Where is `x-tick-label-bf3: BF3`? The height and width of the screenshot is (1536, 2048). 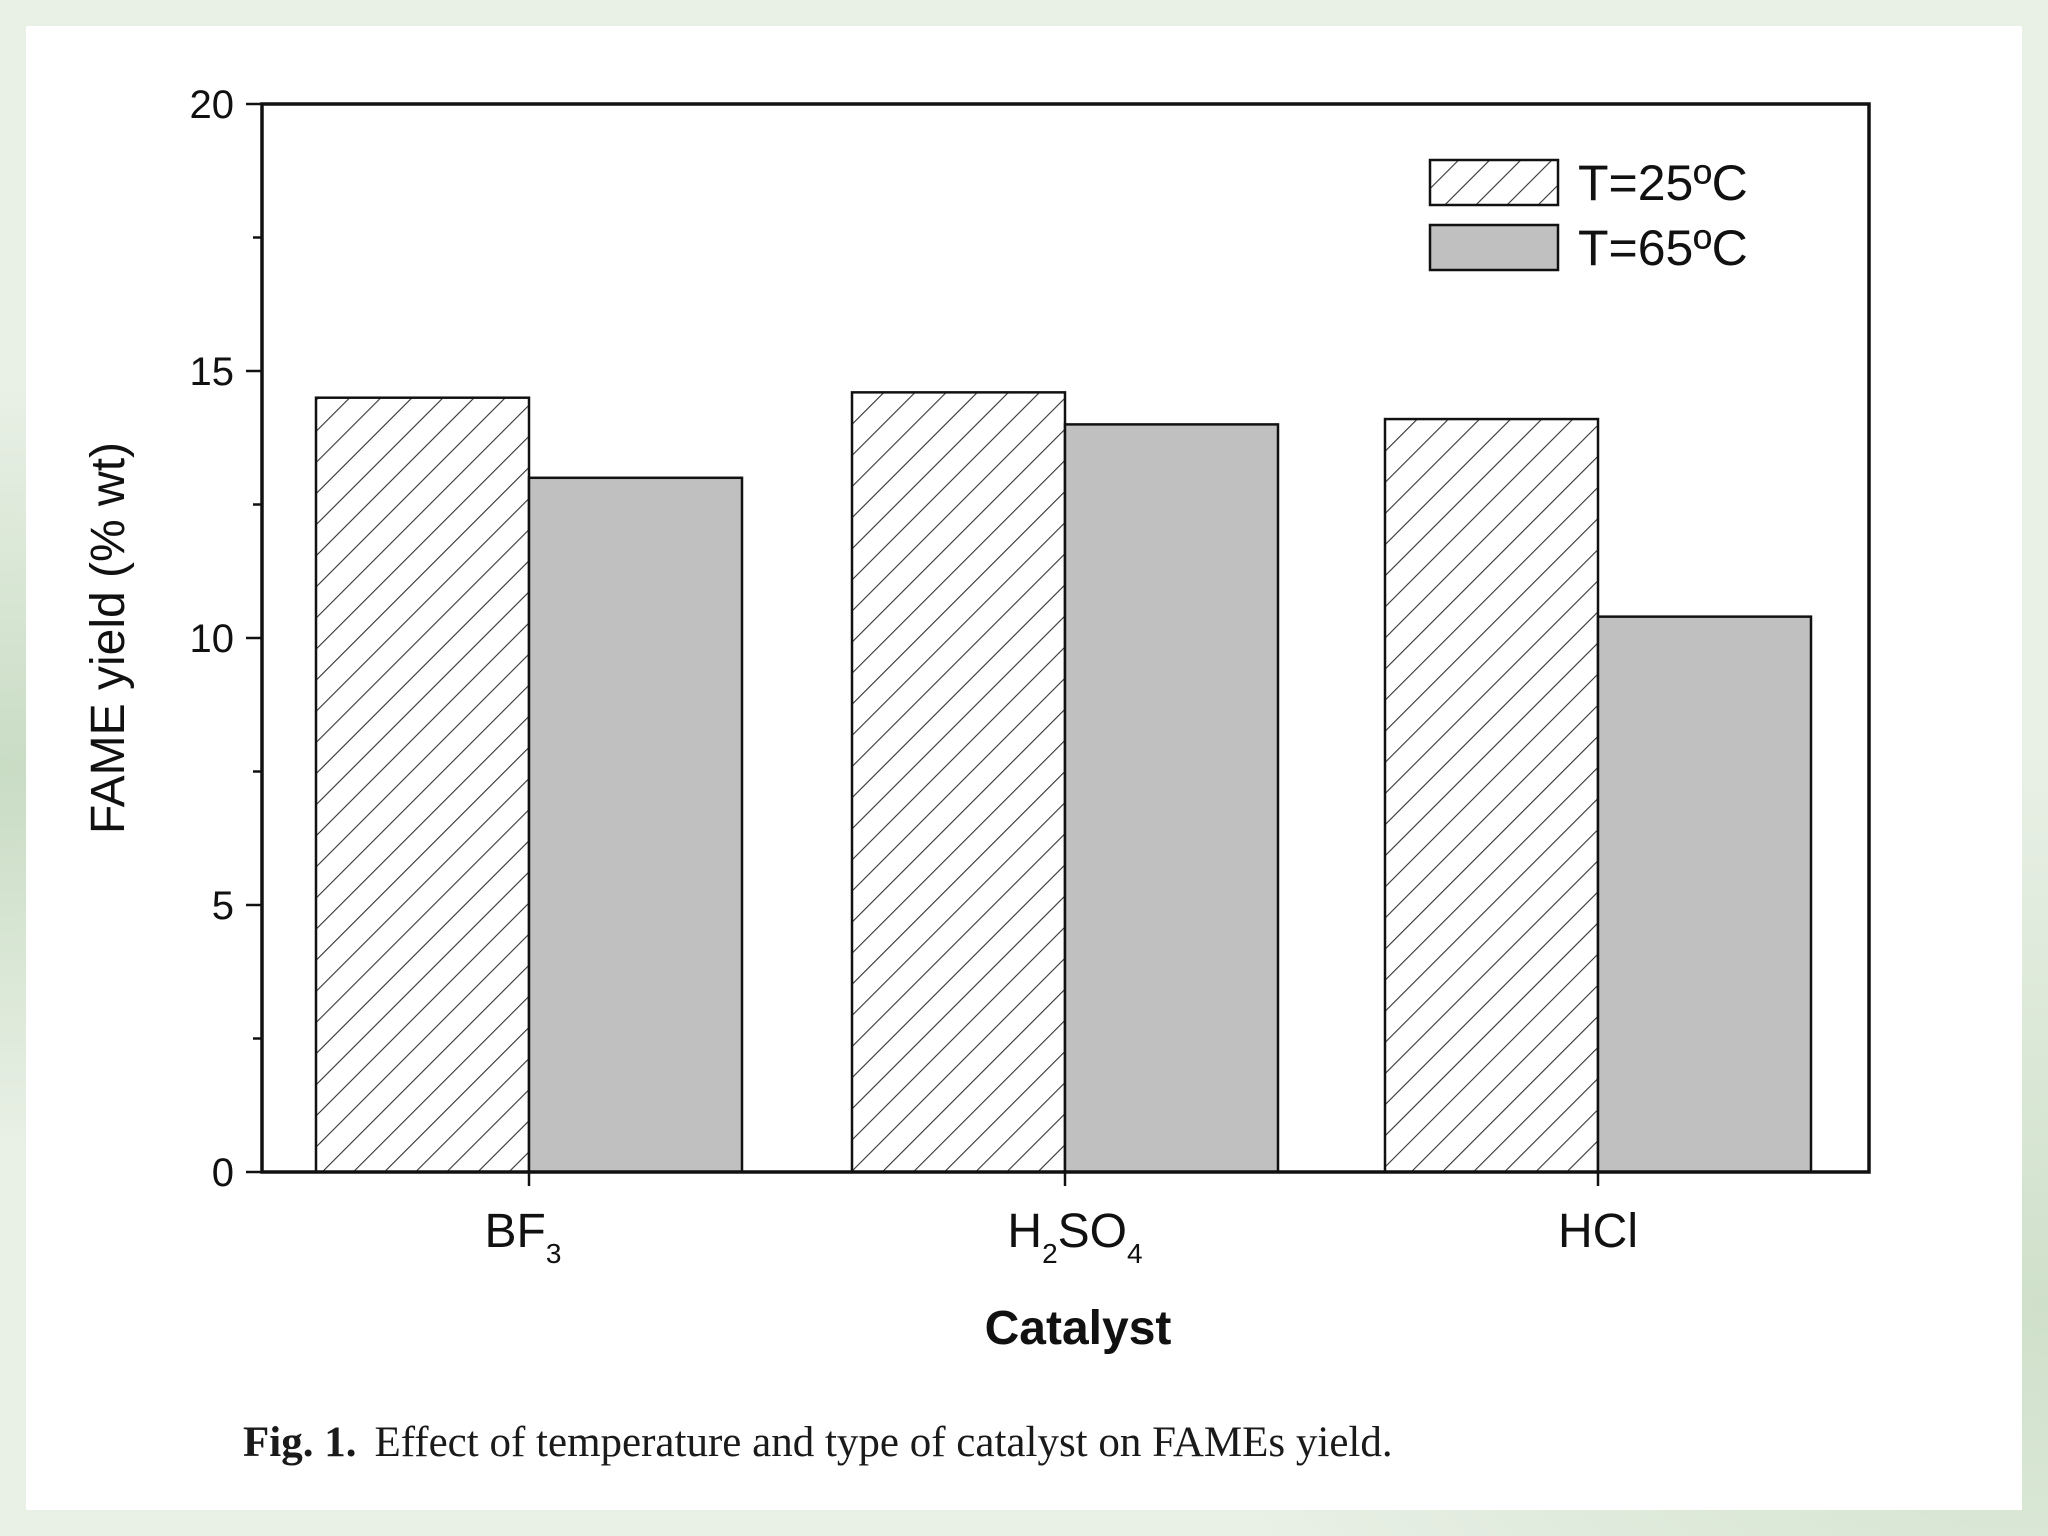
x-tick-label-bf3: BF3 is located at coordinates (523, 1237).